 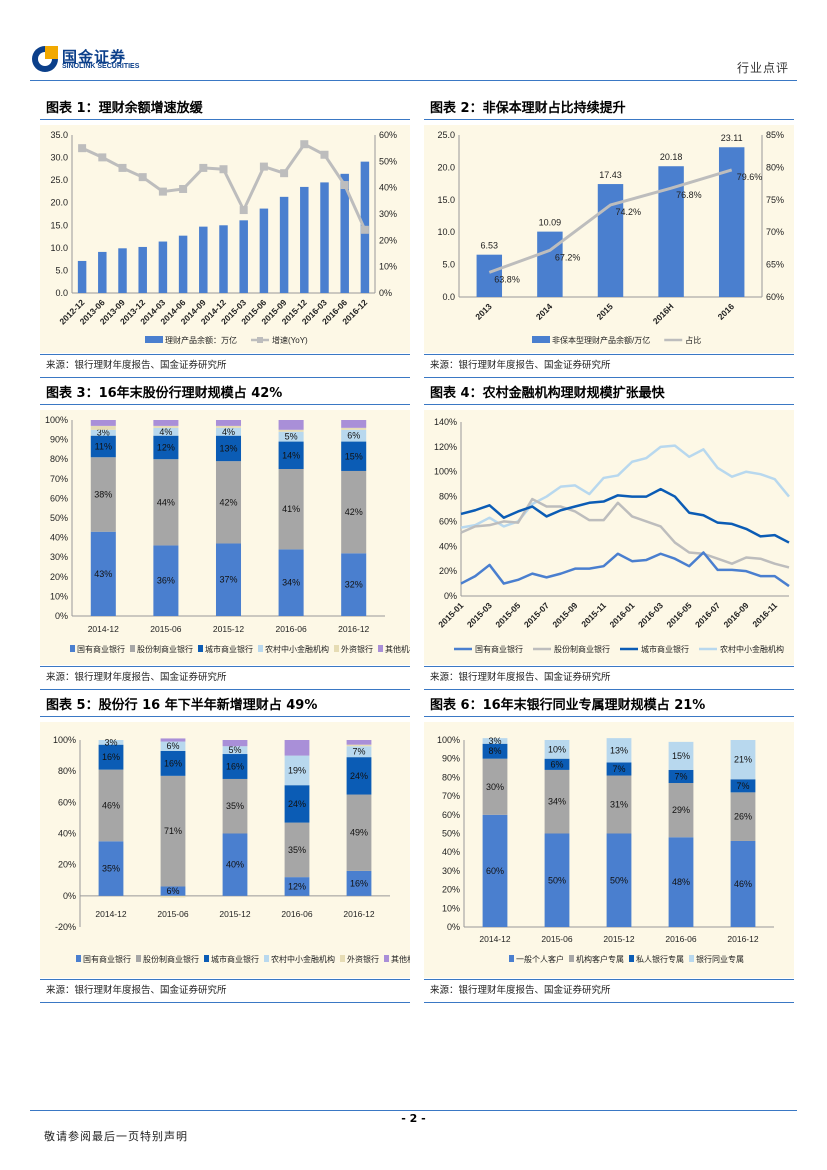 What do you see at coordinates (446, 135) in the screenshot?
I see `left-y-tick-label: 25.0` at bounding box center [446, 135].